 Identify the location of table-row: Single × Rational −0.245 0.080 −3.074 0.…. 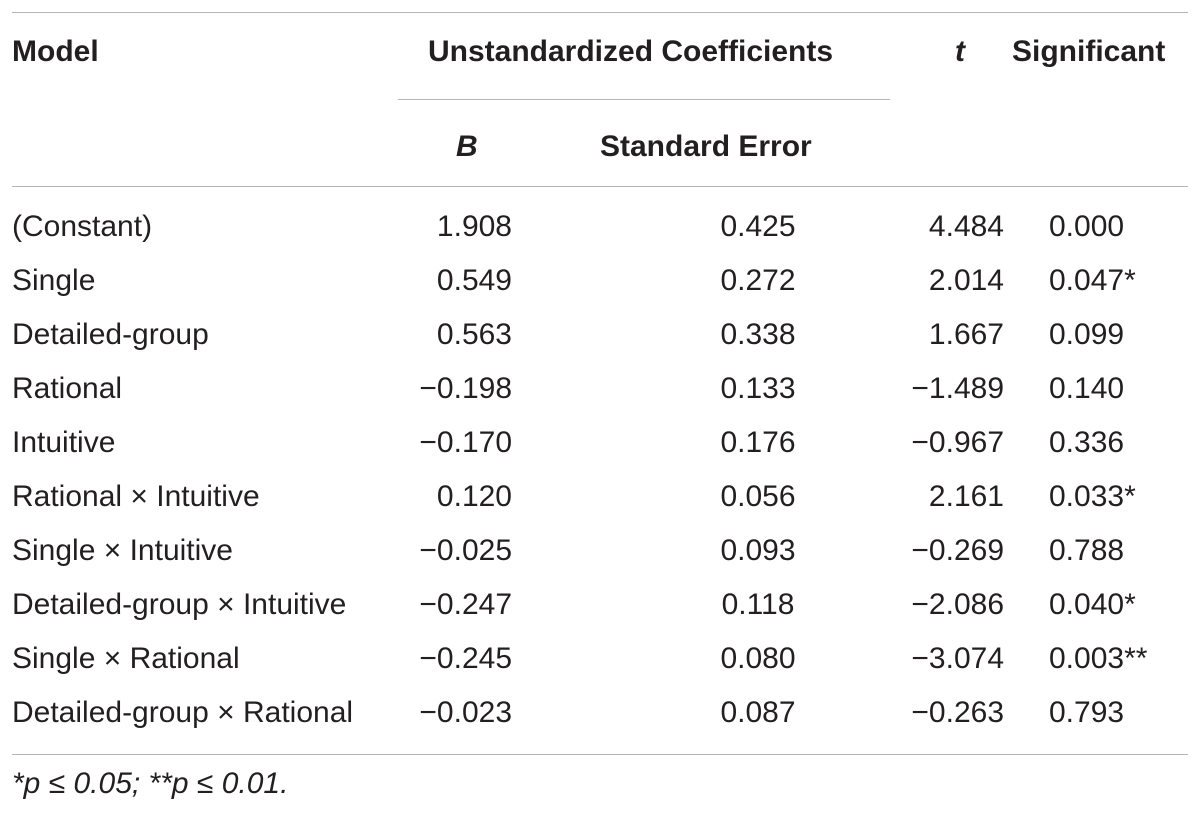
(600, 659).